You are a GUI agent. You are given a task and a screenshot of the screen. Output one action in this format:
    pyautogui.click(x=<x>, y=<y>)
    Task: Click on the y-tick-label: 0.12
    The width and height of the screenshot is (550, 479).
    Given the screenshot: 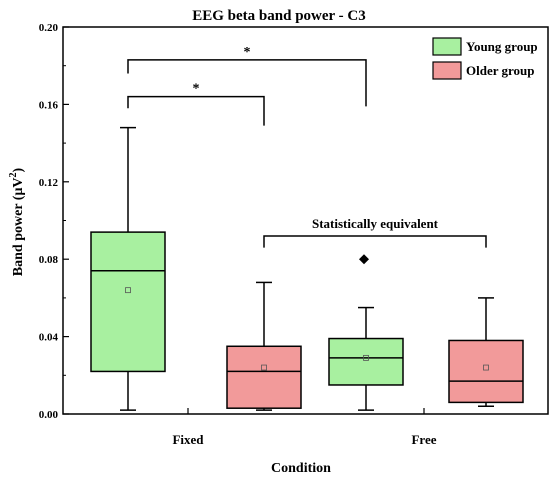 What is the action you would take?
    pyautogui.click(x=49, y=183)
    